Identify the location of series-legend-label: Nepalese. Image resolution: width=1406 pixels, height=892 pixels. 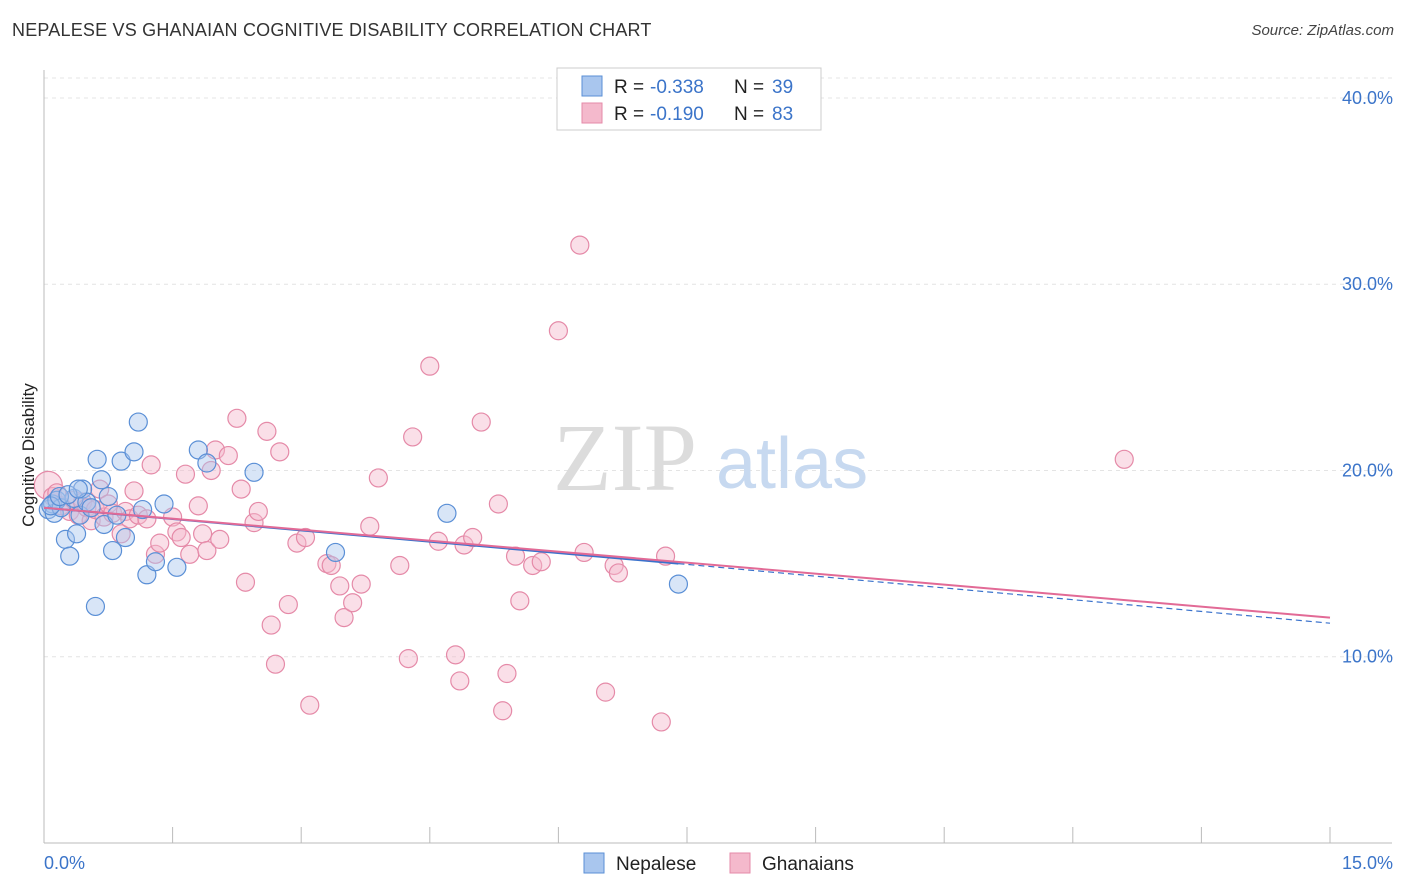
(656, 864).